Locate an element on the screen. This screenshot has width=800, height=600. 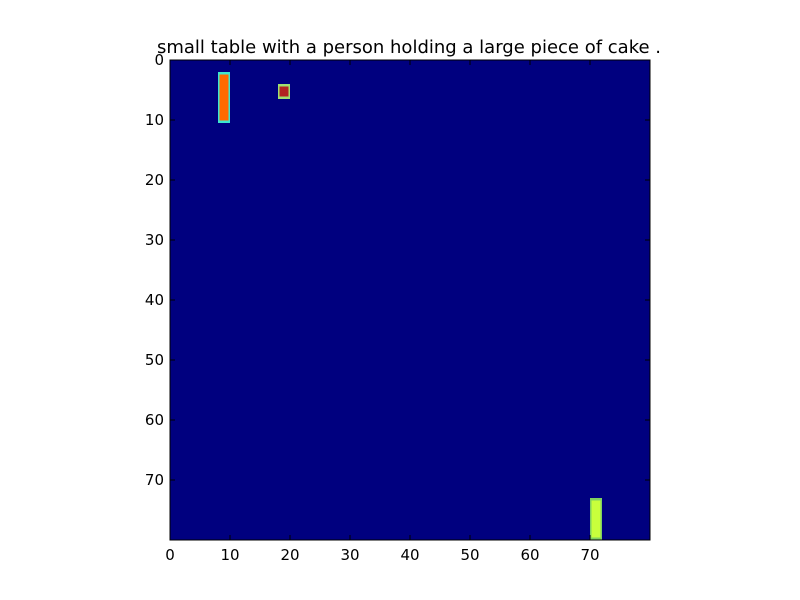
y-tick-label: 40 is located at coordinates (154, 300).